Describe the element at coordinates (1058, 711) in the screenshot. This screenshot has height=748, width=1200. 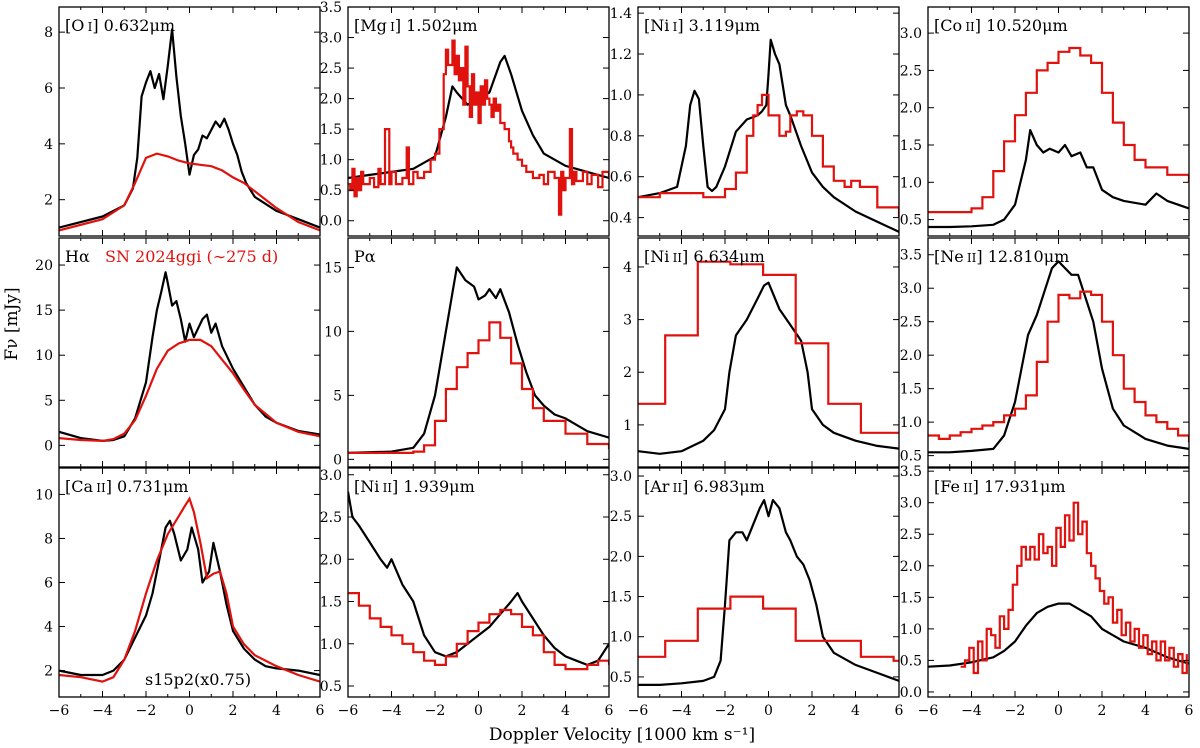
I see `x-tick-label: 0` at that location.